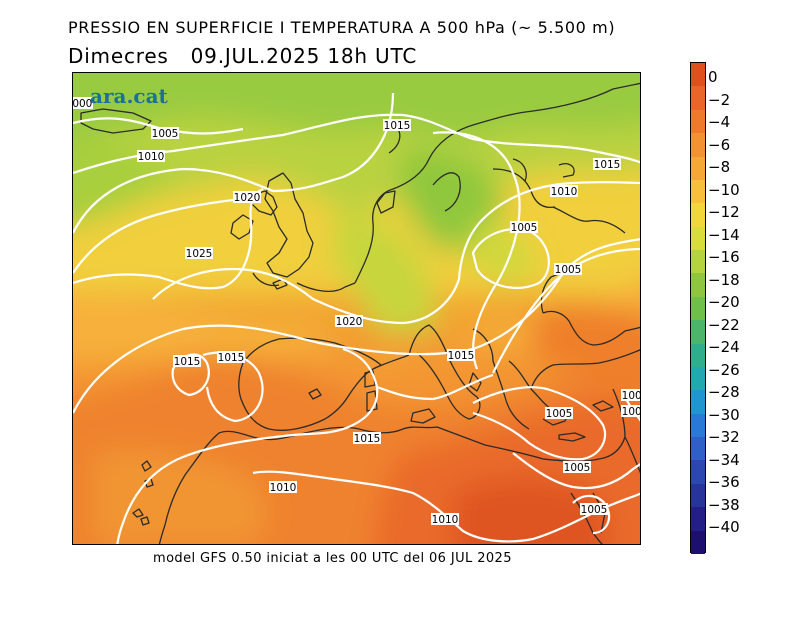 The width and height of the screenshot is (800, 617). I want to click on svg-text: 1025, so click(199, 254).